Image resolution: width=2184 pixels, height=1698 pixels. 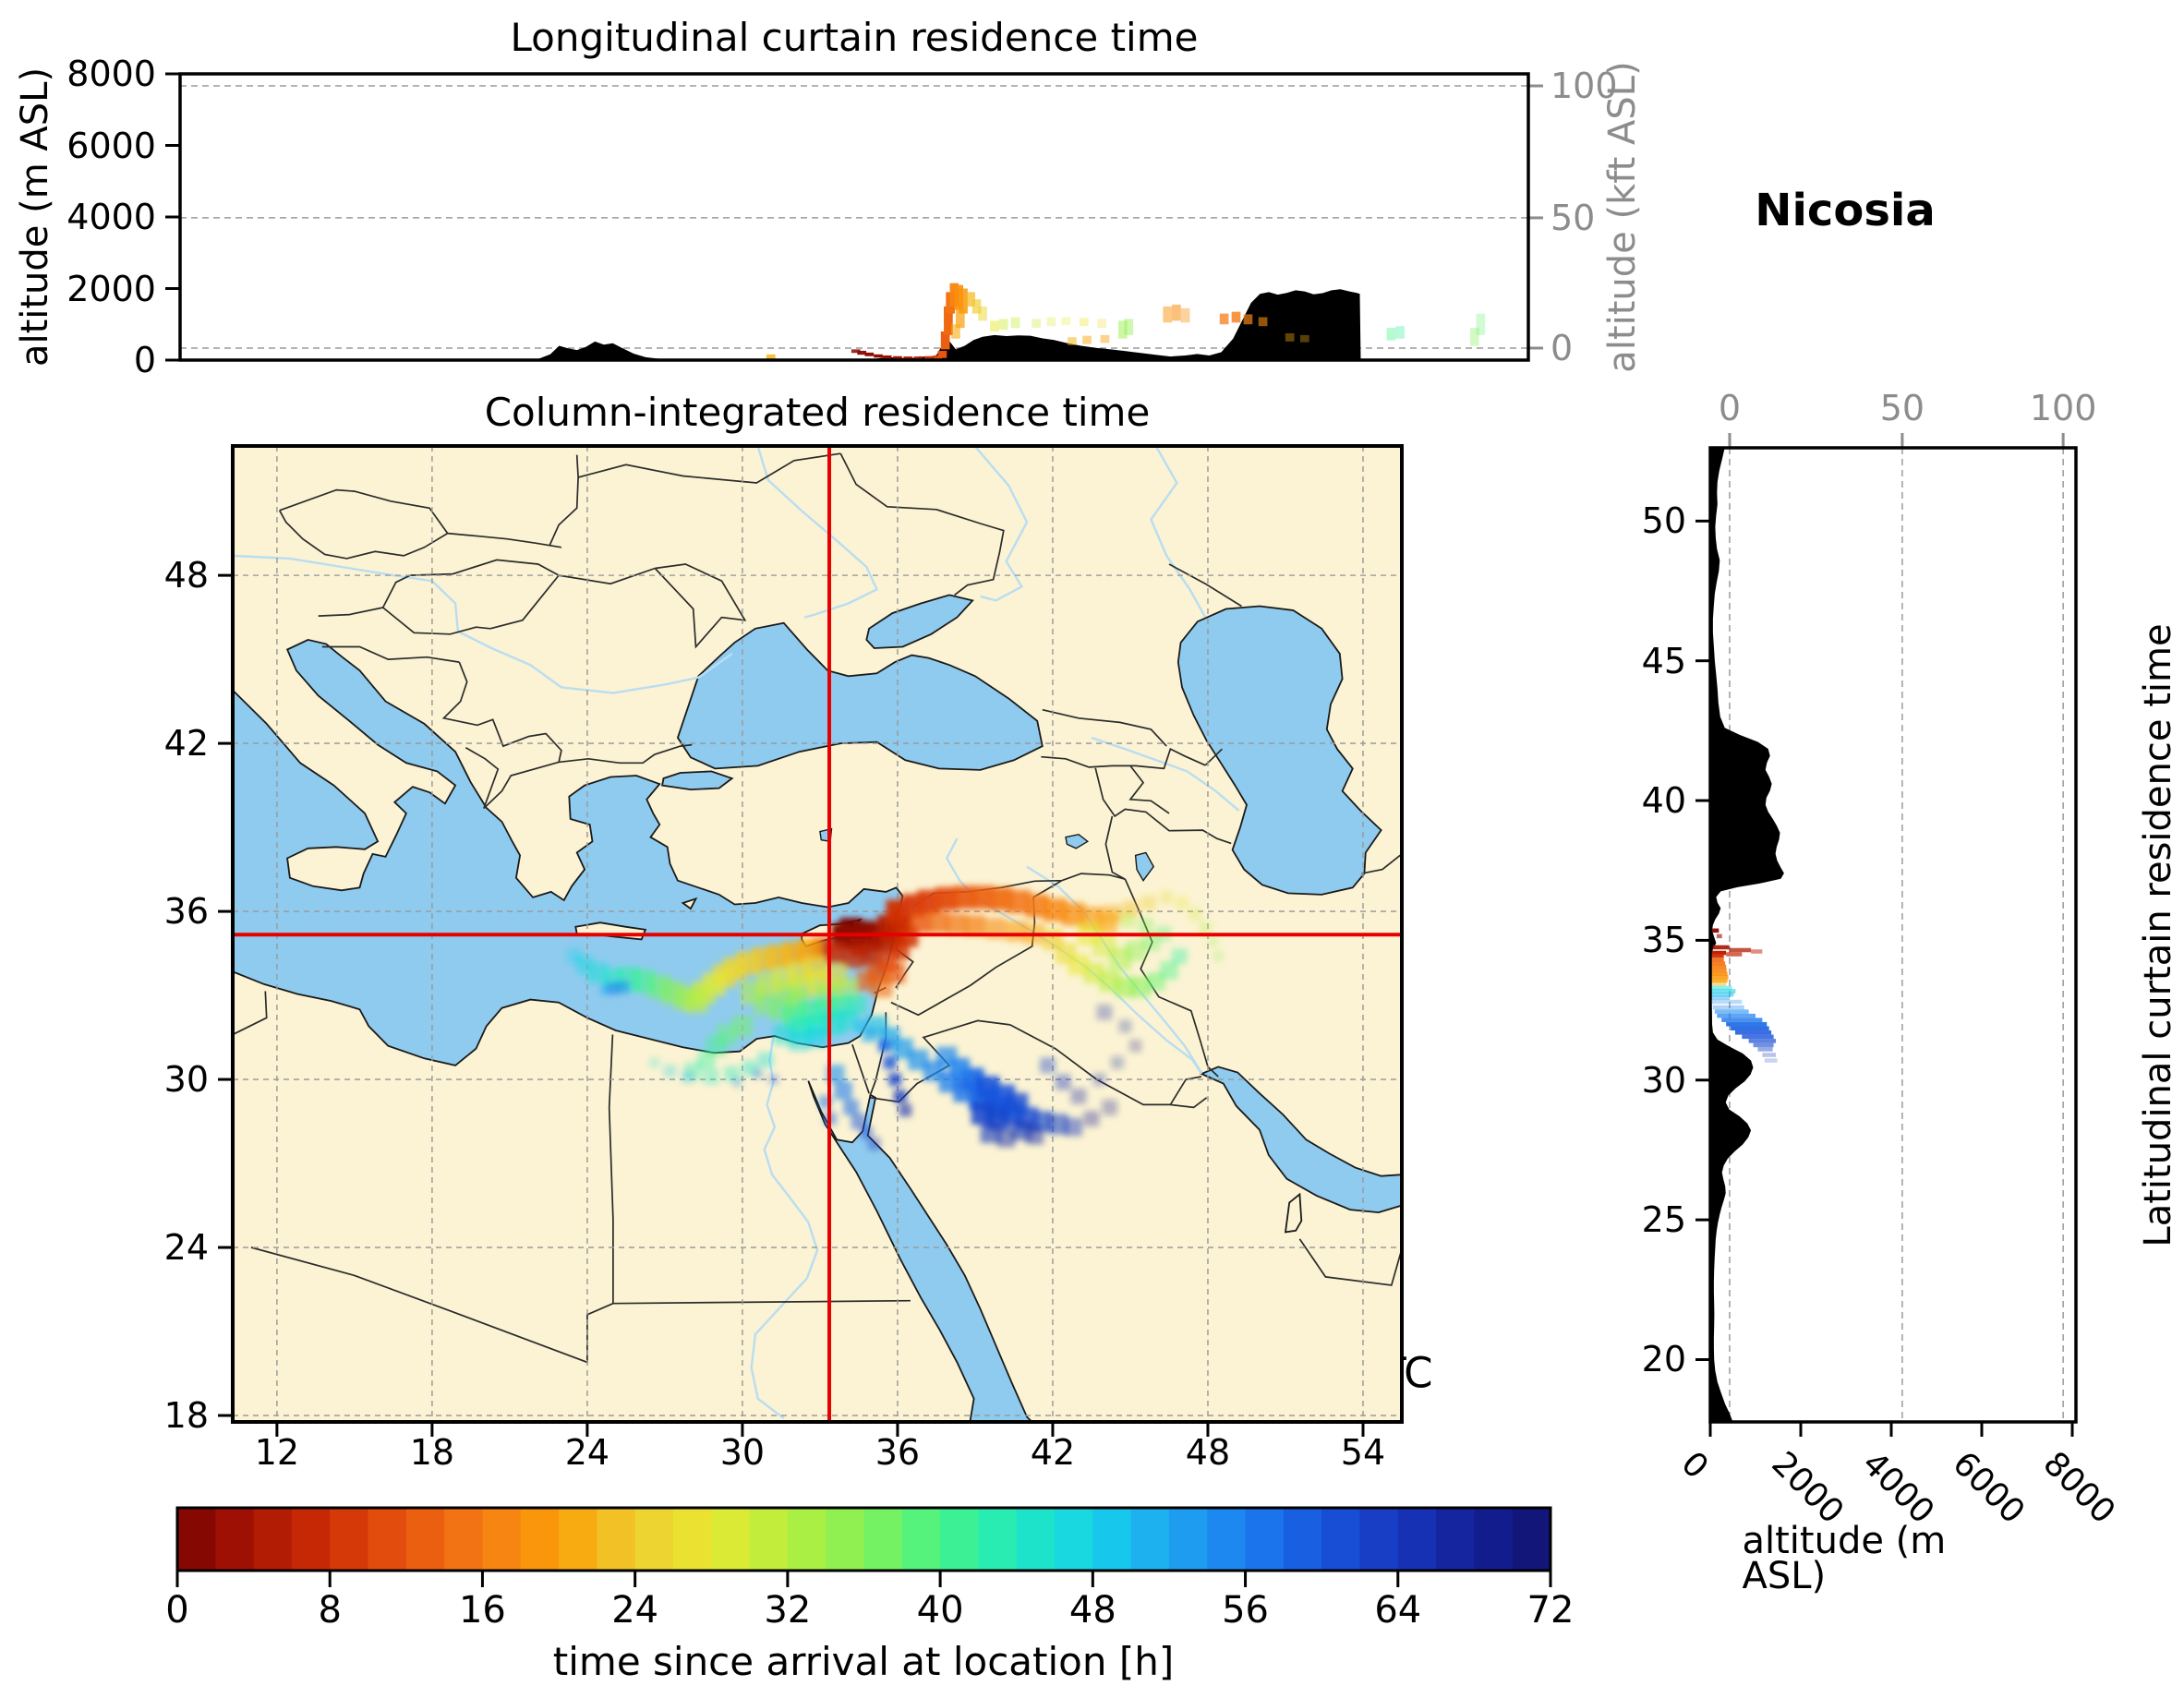 What do you see at coordinates (854, 217) in the screenshot?
I see `longitudinal-curtain-panel` at bounding box center [854, 217].